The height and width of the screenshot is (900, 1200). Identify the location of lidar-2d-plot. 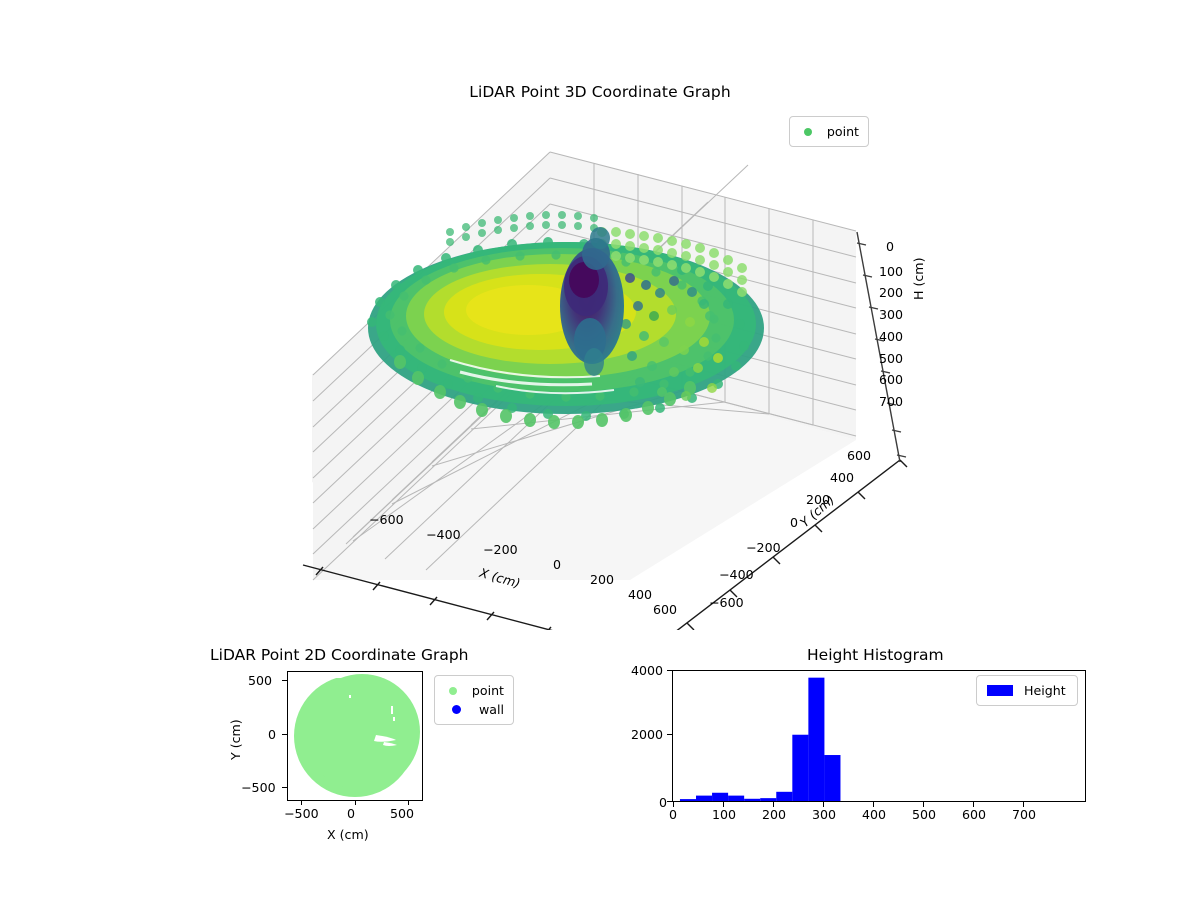
(357, 734).